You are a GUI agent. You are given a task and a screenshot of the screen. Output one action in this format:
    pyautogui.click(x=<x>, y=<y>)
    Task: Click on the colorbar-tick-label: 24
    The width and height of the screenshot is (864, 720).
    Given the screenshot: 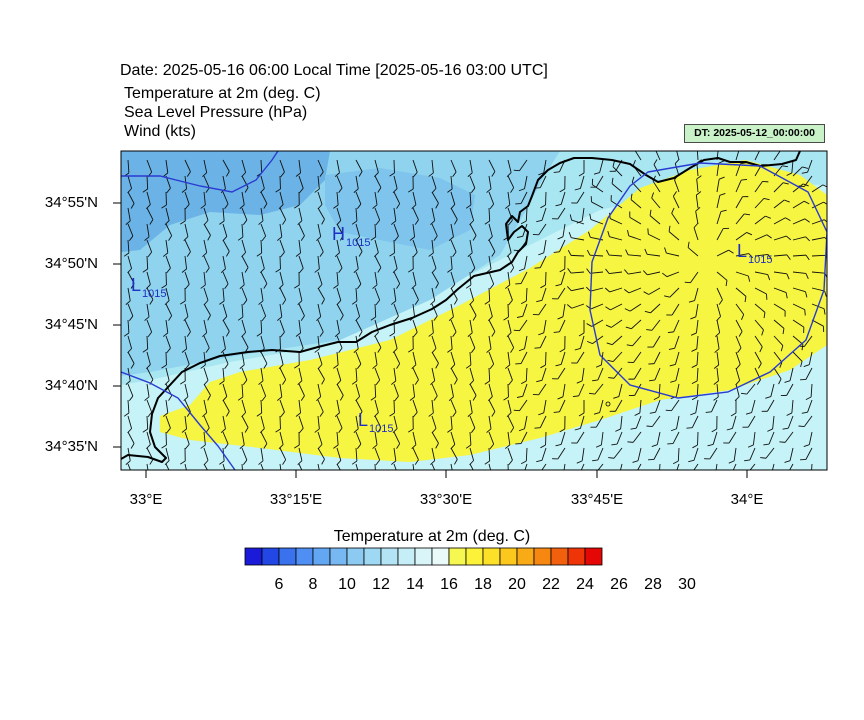 What is the action you would take?
    pyautogui.click(x=585, y=584)
    